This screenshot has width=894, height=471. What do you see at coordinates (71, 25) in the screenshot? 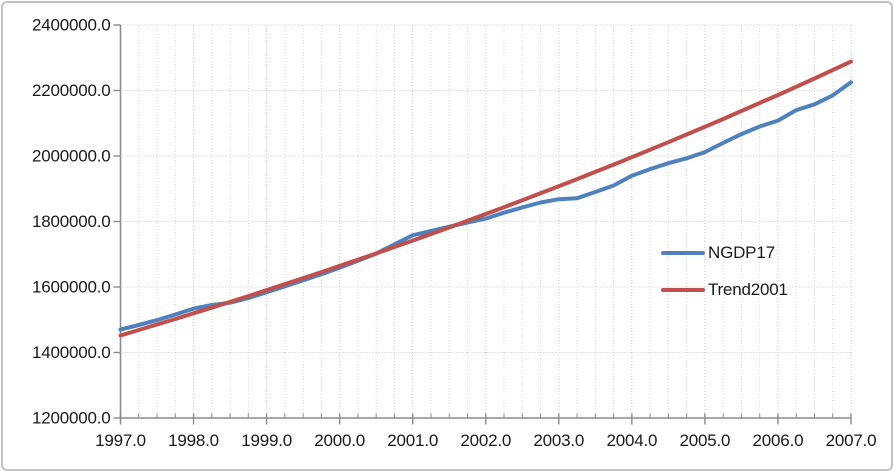
I see `y-axis-tick-label: 2400000.0` at bounding box center [71, 25].